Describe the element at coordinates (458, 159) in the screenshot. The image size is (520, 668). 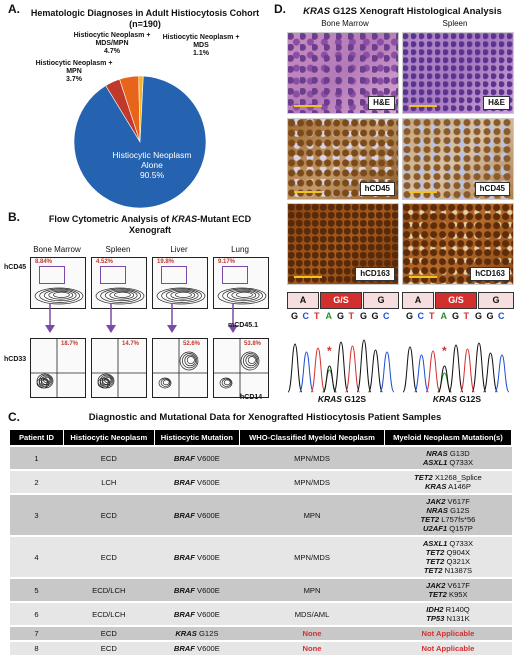
I see `histo-sp-cd45: hCD45` at that location.